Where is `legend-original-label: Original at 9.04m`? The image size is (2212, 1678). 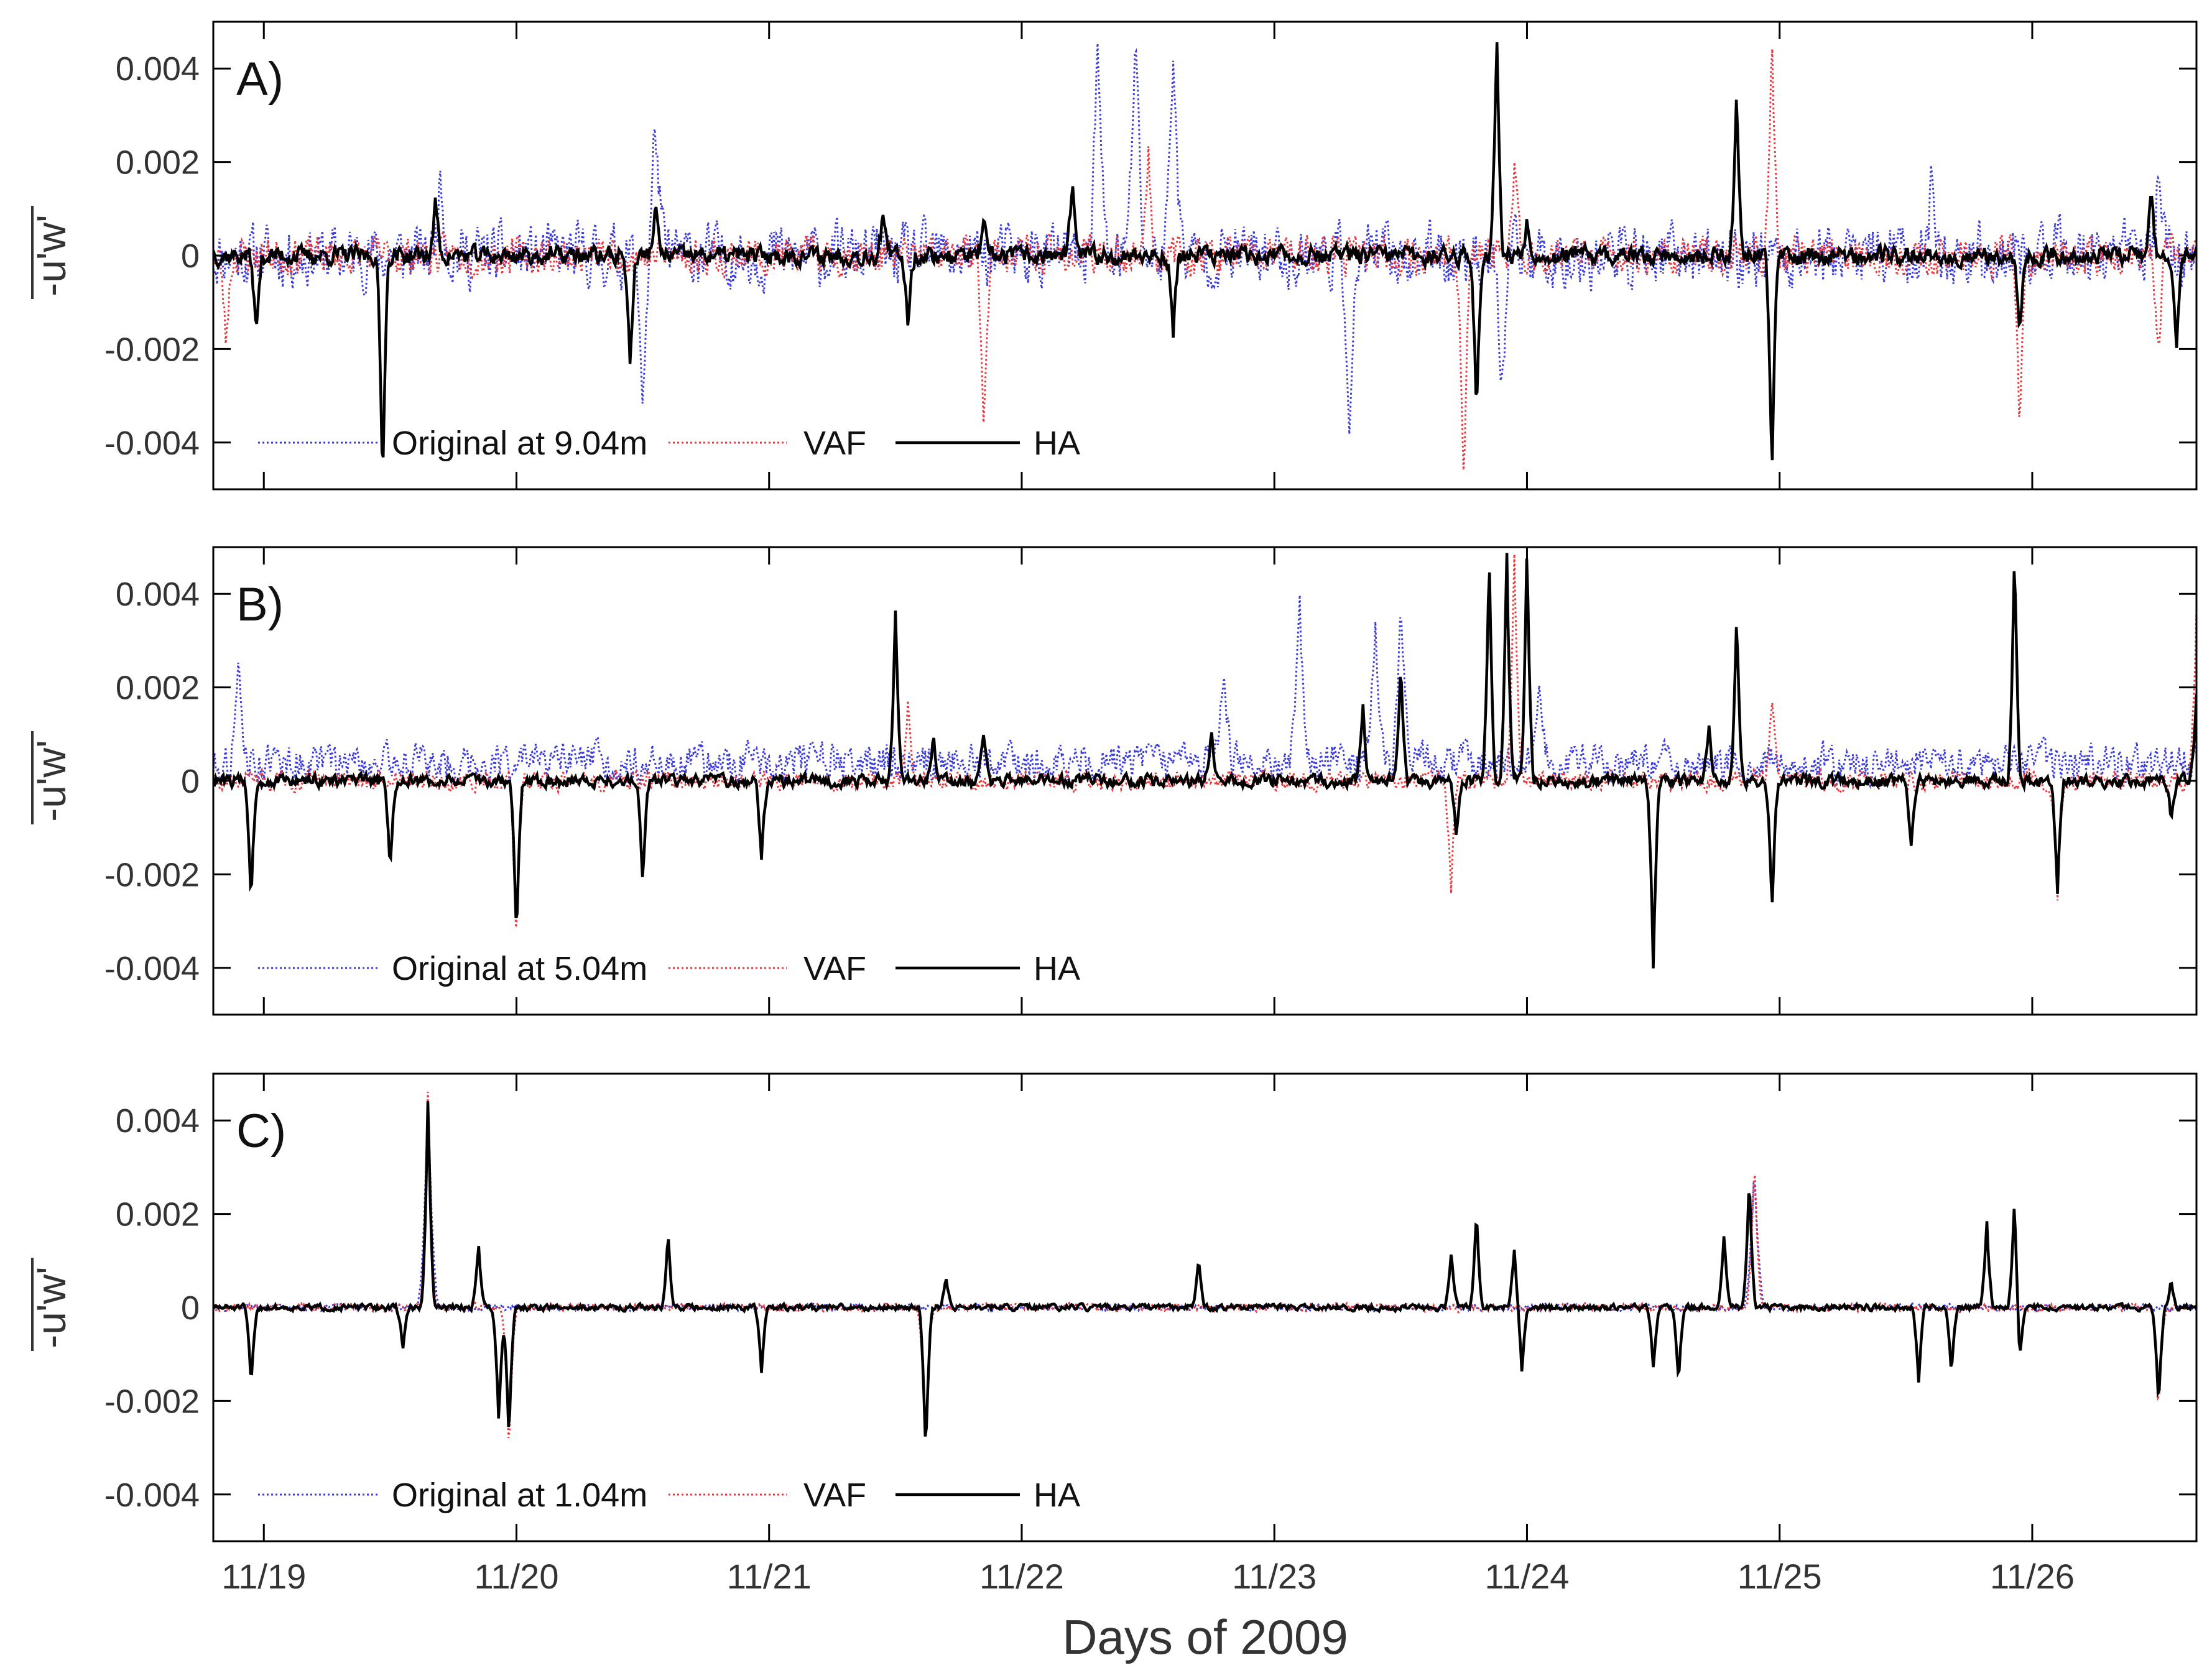
legend-original-label: Original at 9.04m is located at coordinates (519, 443).